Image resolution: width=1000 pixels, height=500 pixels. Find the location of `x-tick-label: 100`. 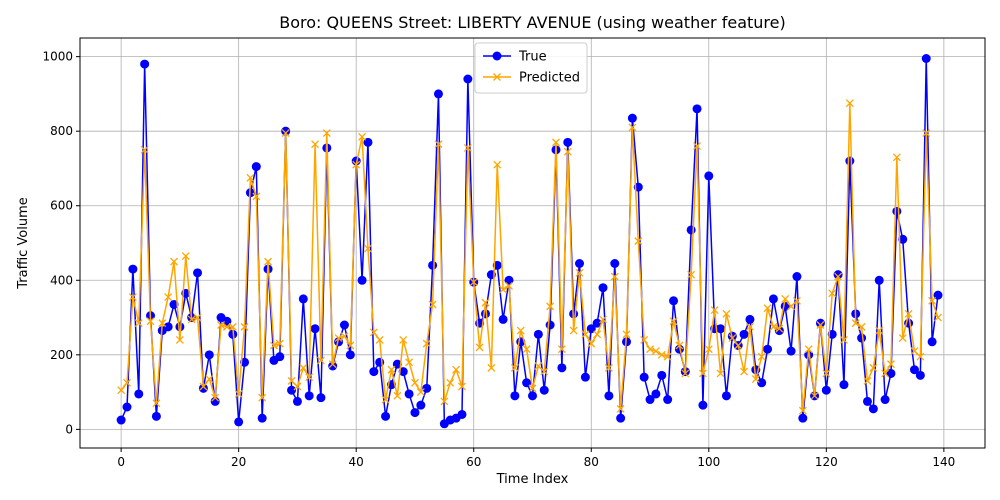

x-tick-label: 100 is located at coordinates (708, 462).